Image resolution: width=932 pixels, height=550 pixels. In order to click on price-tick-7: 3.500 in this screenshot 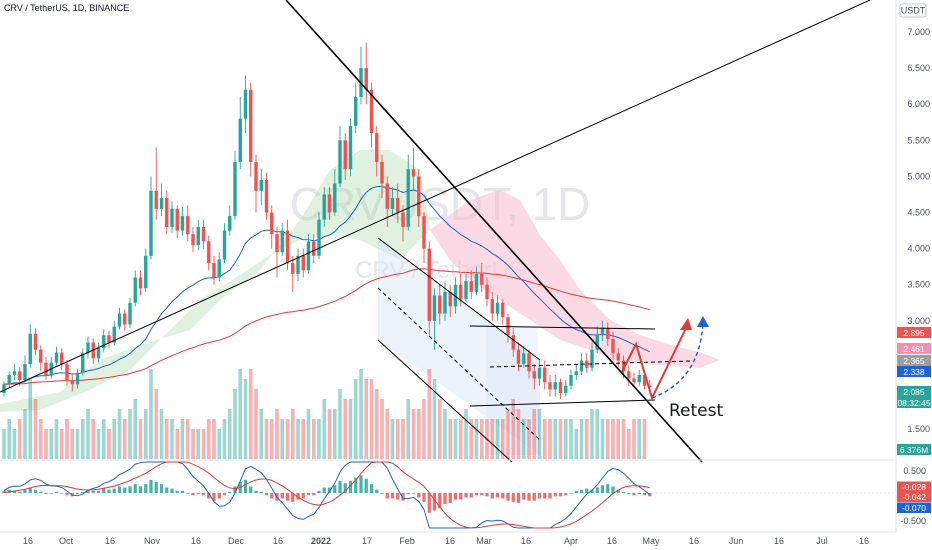, I will do `click(918, 285)`.